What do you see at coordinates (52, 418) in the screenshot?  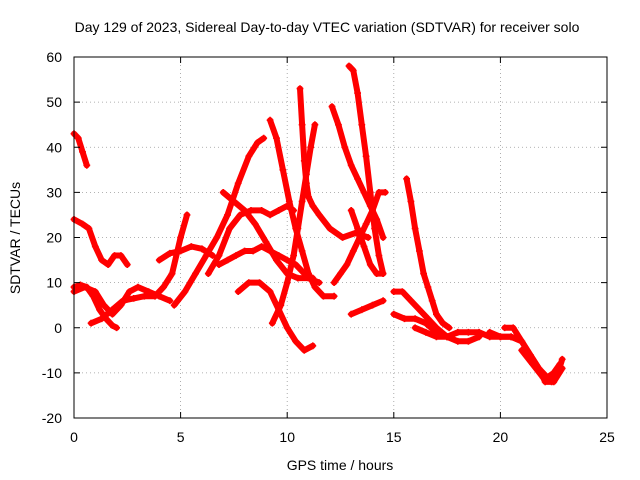 I see `y-tick-label: -20` at bounding box center [52, 418].